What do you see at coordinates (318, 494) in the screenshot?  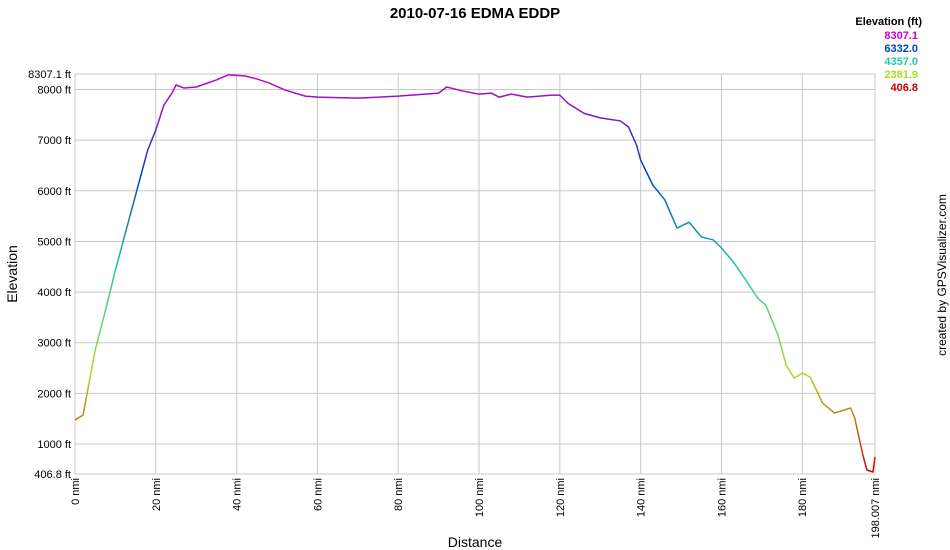 I see `x-tick-label: 60 nmi` at bounding box center [318, 494].